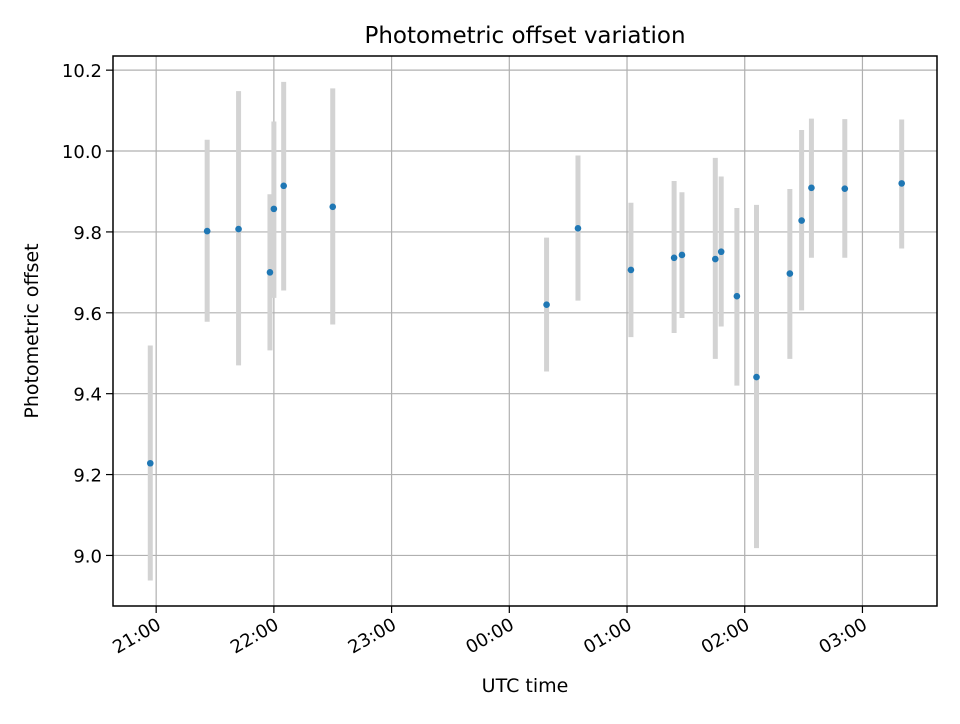 The image size is (960, 724). What do you see at coordinates (82, 71) in the screenshot?
I see `y-tick-label: 10.2` at bounding box center [82, 71].